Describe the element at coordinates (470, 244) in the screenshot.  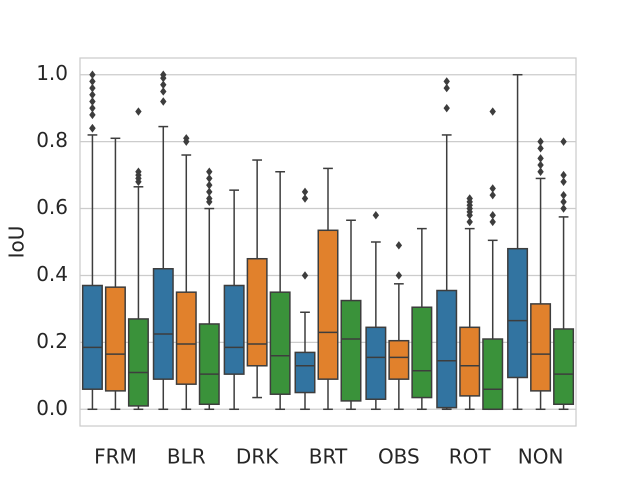
I see `box-group-rot` at that location.